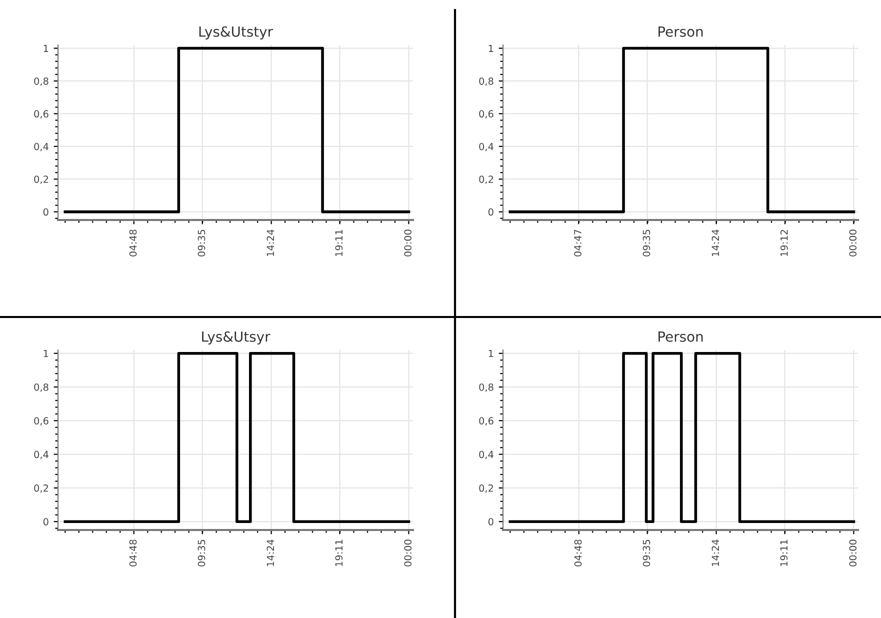 This screenshot has height=618, width=881. I want to click on x-tick-label: 04:47, so click(578, 243).